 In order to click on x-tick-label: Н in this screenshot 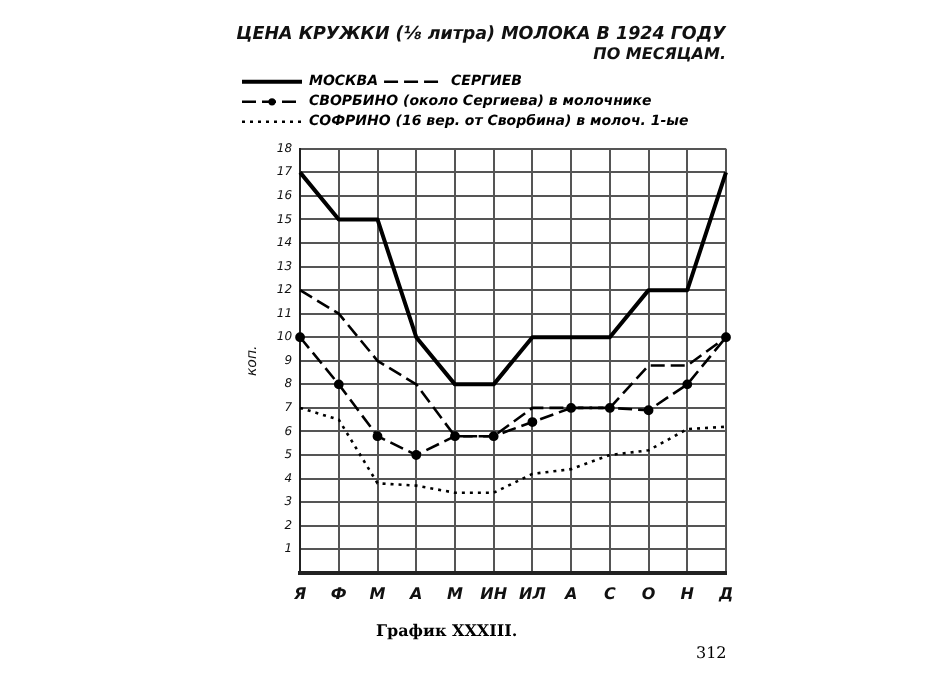, I will do `click(687, 593)`.